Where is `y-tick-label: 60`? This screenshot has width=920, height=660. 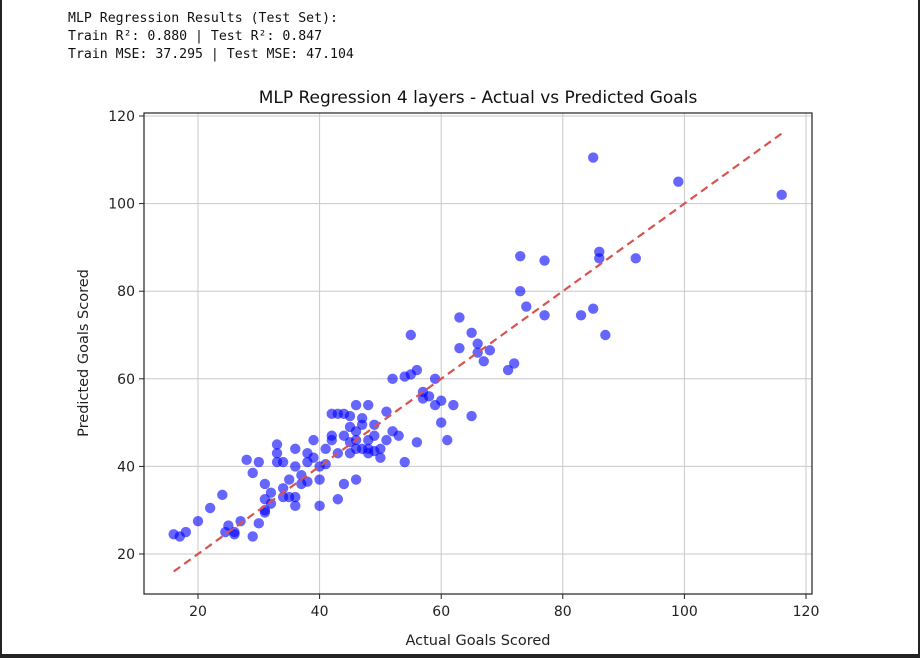 y-tick-label: 60 is located at coordinates (126, 380).